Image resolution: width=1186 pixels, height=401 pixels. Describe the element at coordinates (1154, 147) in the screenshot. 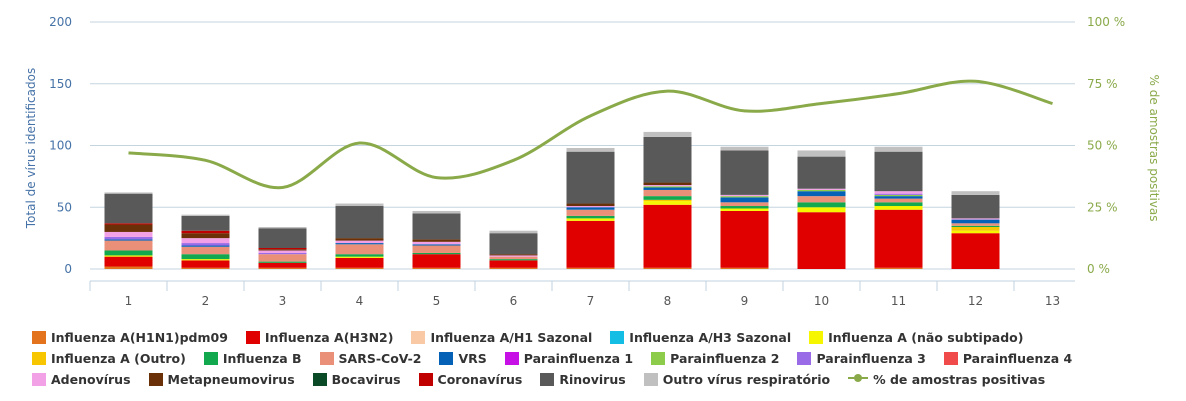

I see `y2-axis-title: % de amostras positivas` at that location.